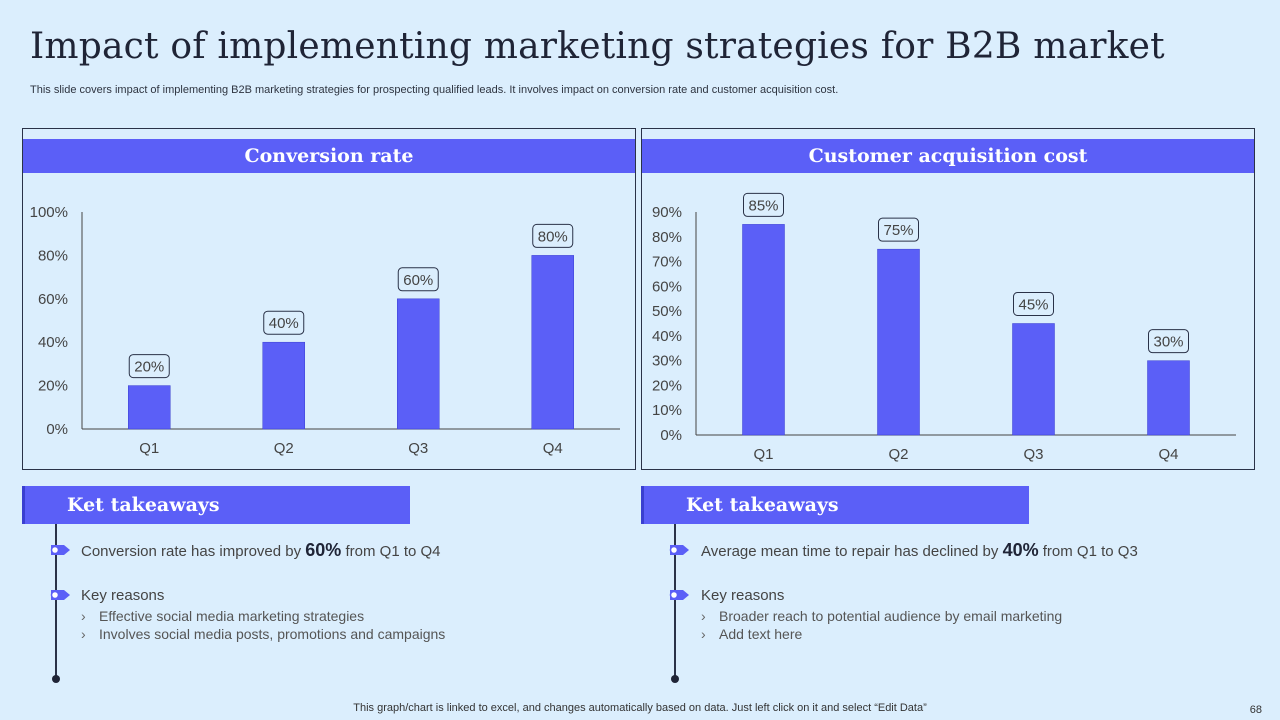 The height and width of the screenshot is (720, 1280). Describe the element at coordinates (56, 601) in the screenshot. I see `left-timeline` at that location.